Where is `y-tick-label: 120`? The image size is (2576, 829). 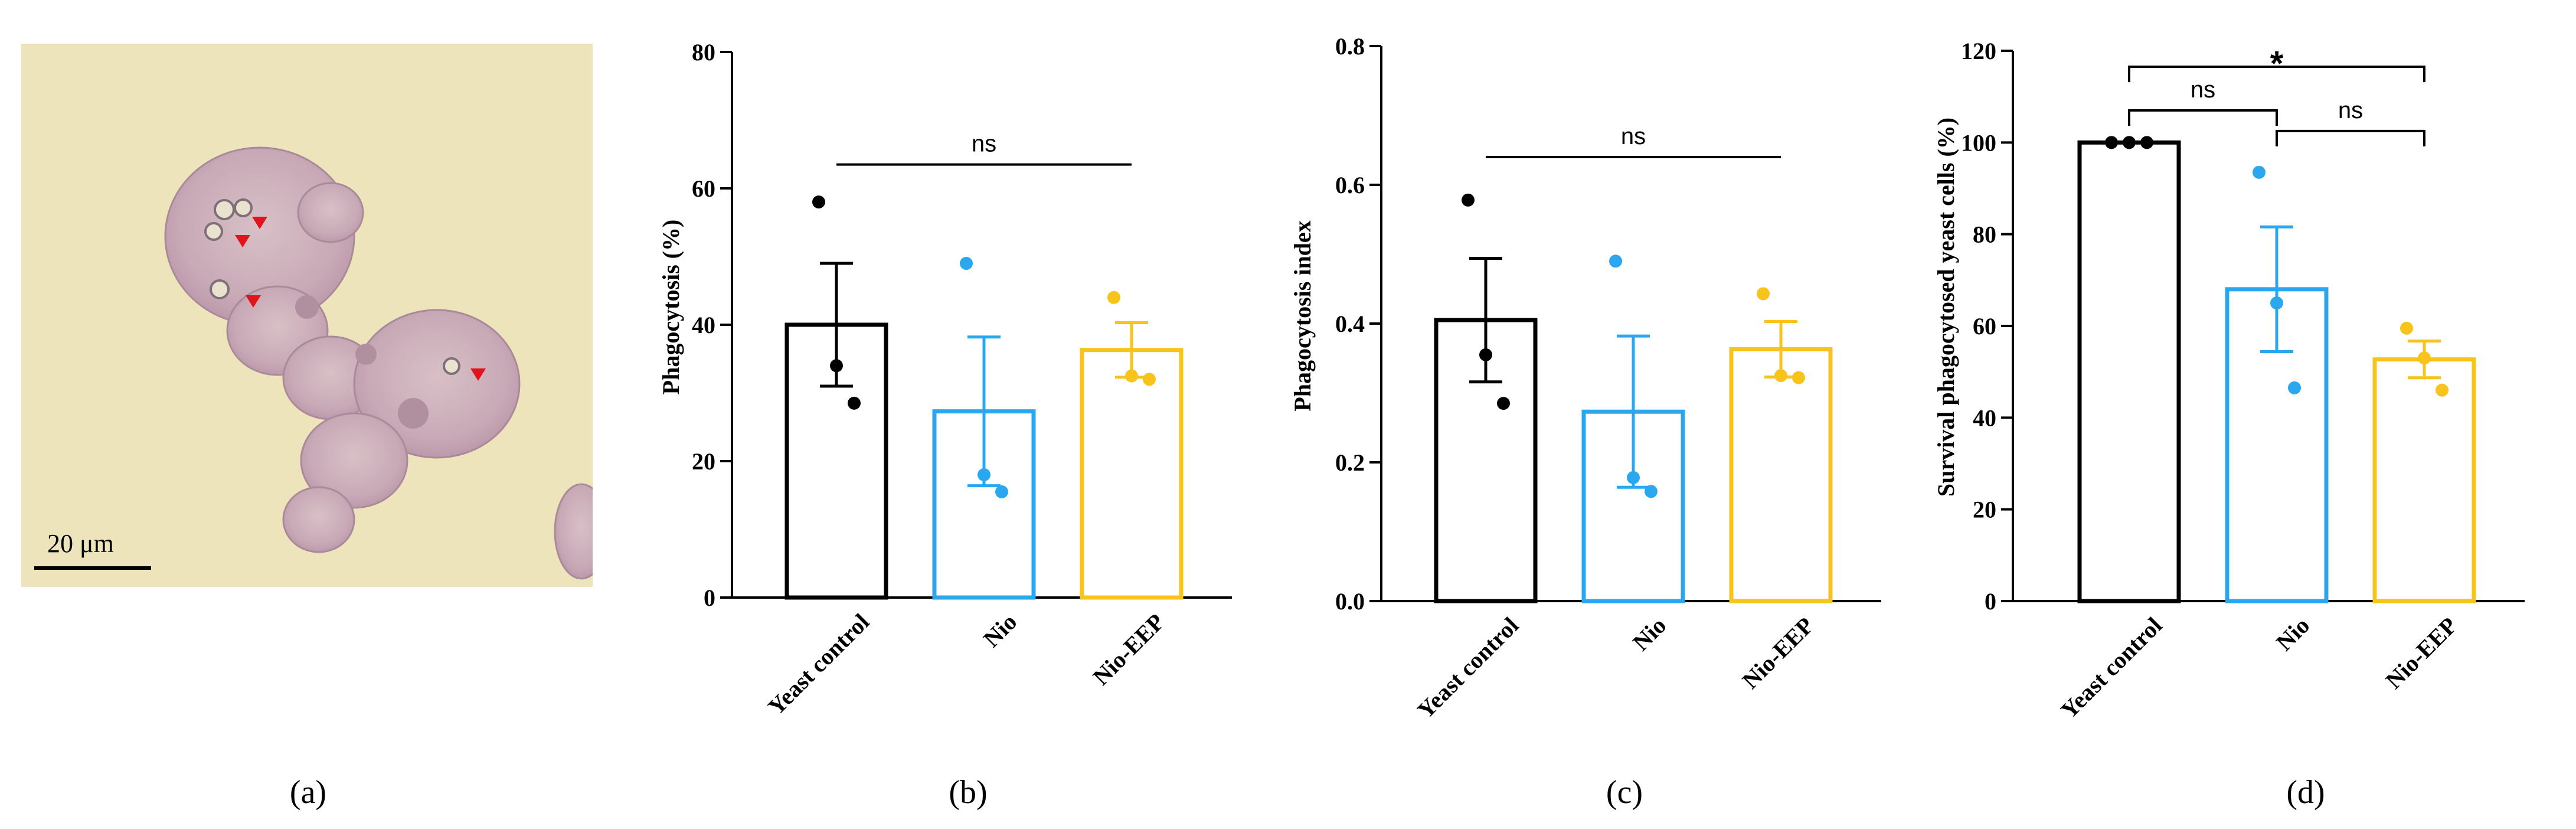
y-tick-label: 120 is located at coordinates (1978, 51).